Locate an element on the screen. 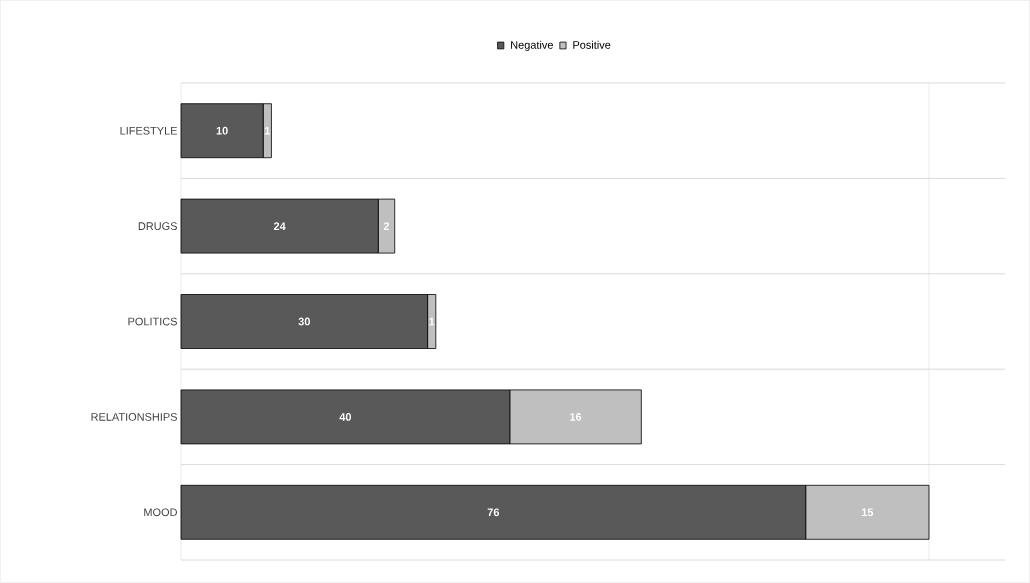  data-label: 76 is located at coordinates (493, 512).